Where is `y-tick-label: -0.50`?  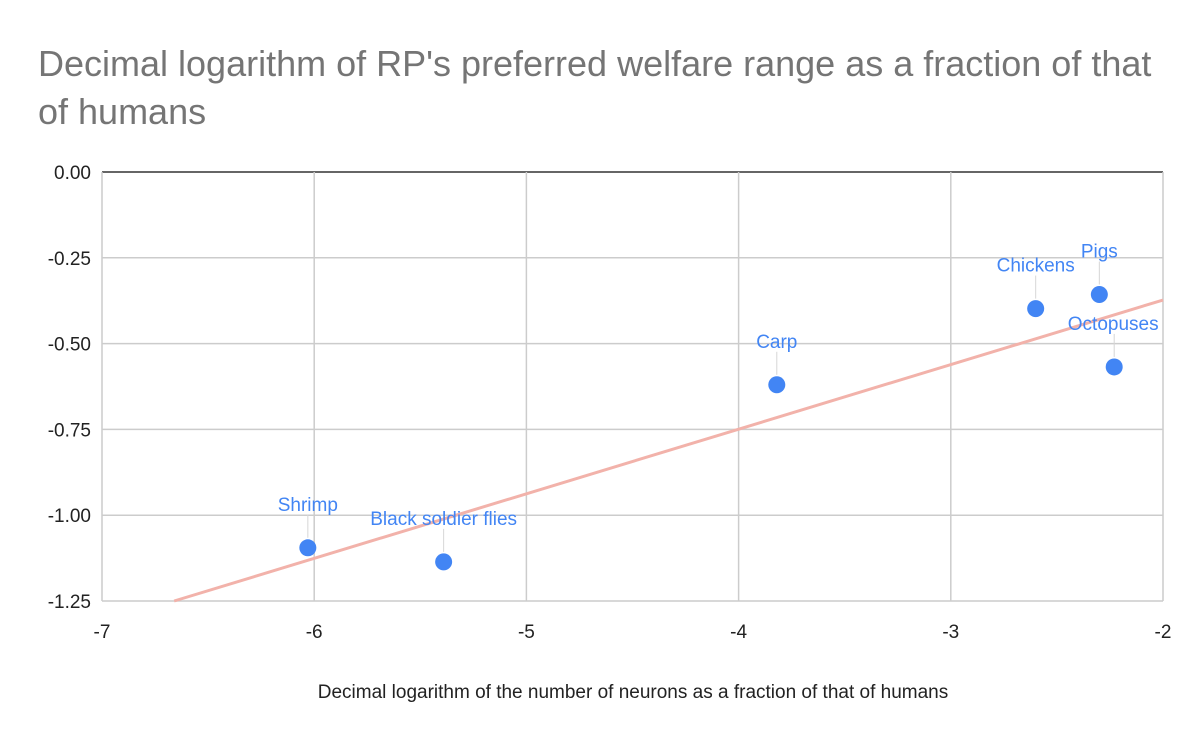 y-tick-label: -0.50 is located at coordinates (69, 345).